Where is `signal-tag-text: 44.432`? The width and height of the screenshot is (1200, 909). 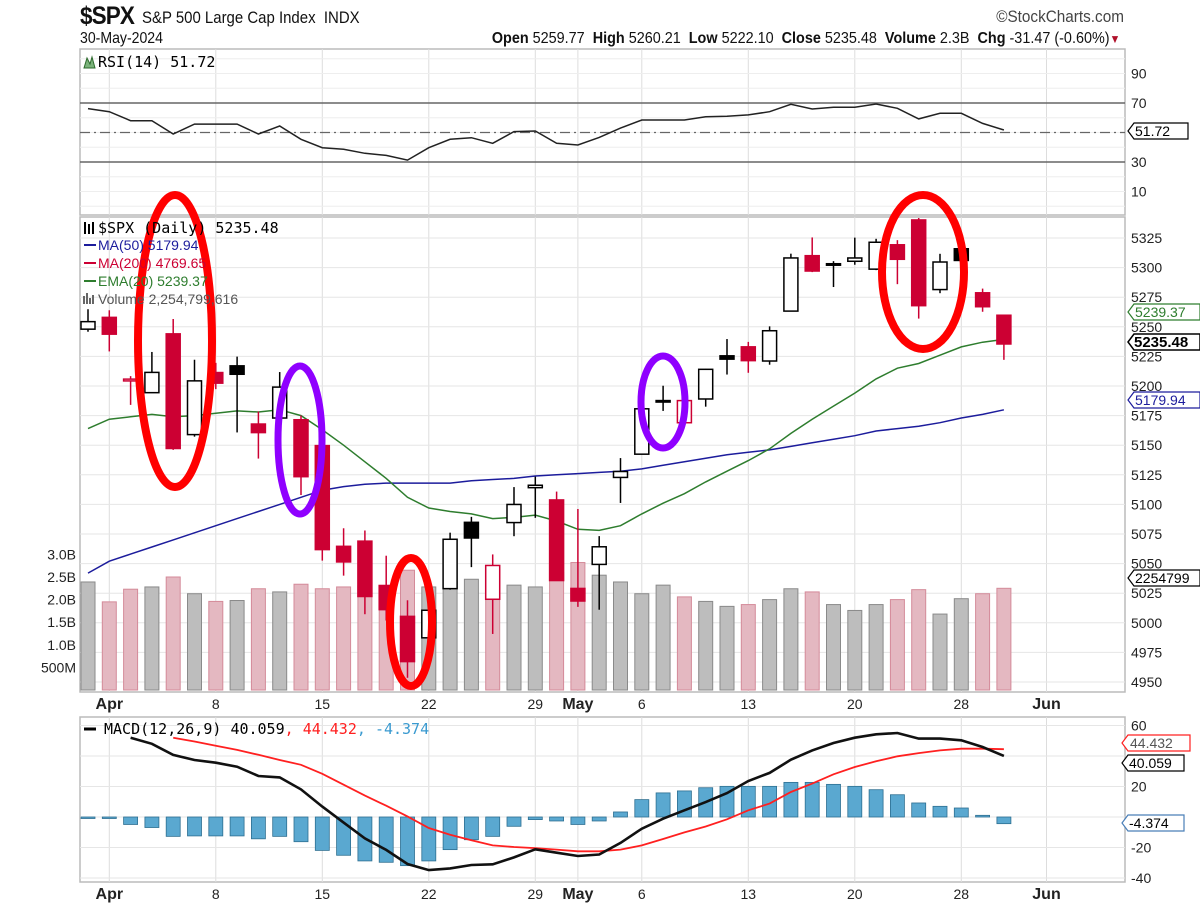 signal-tag-text: 44.432 is located at coordinates (1151, 743).